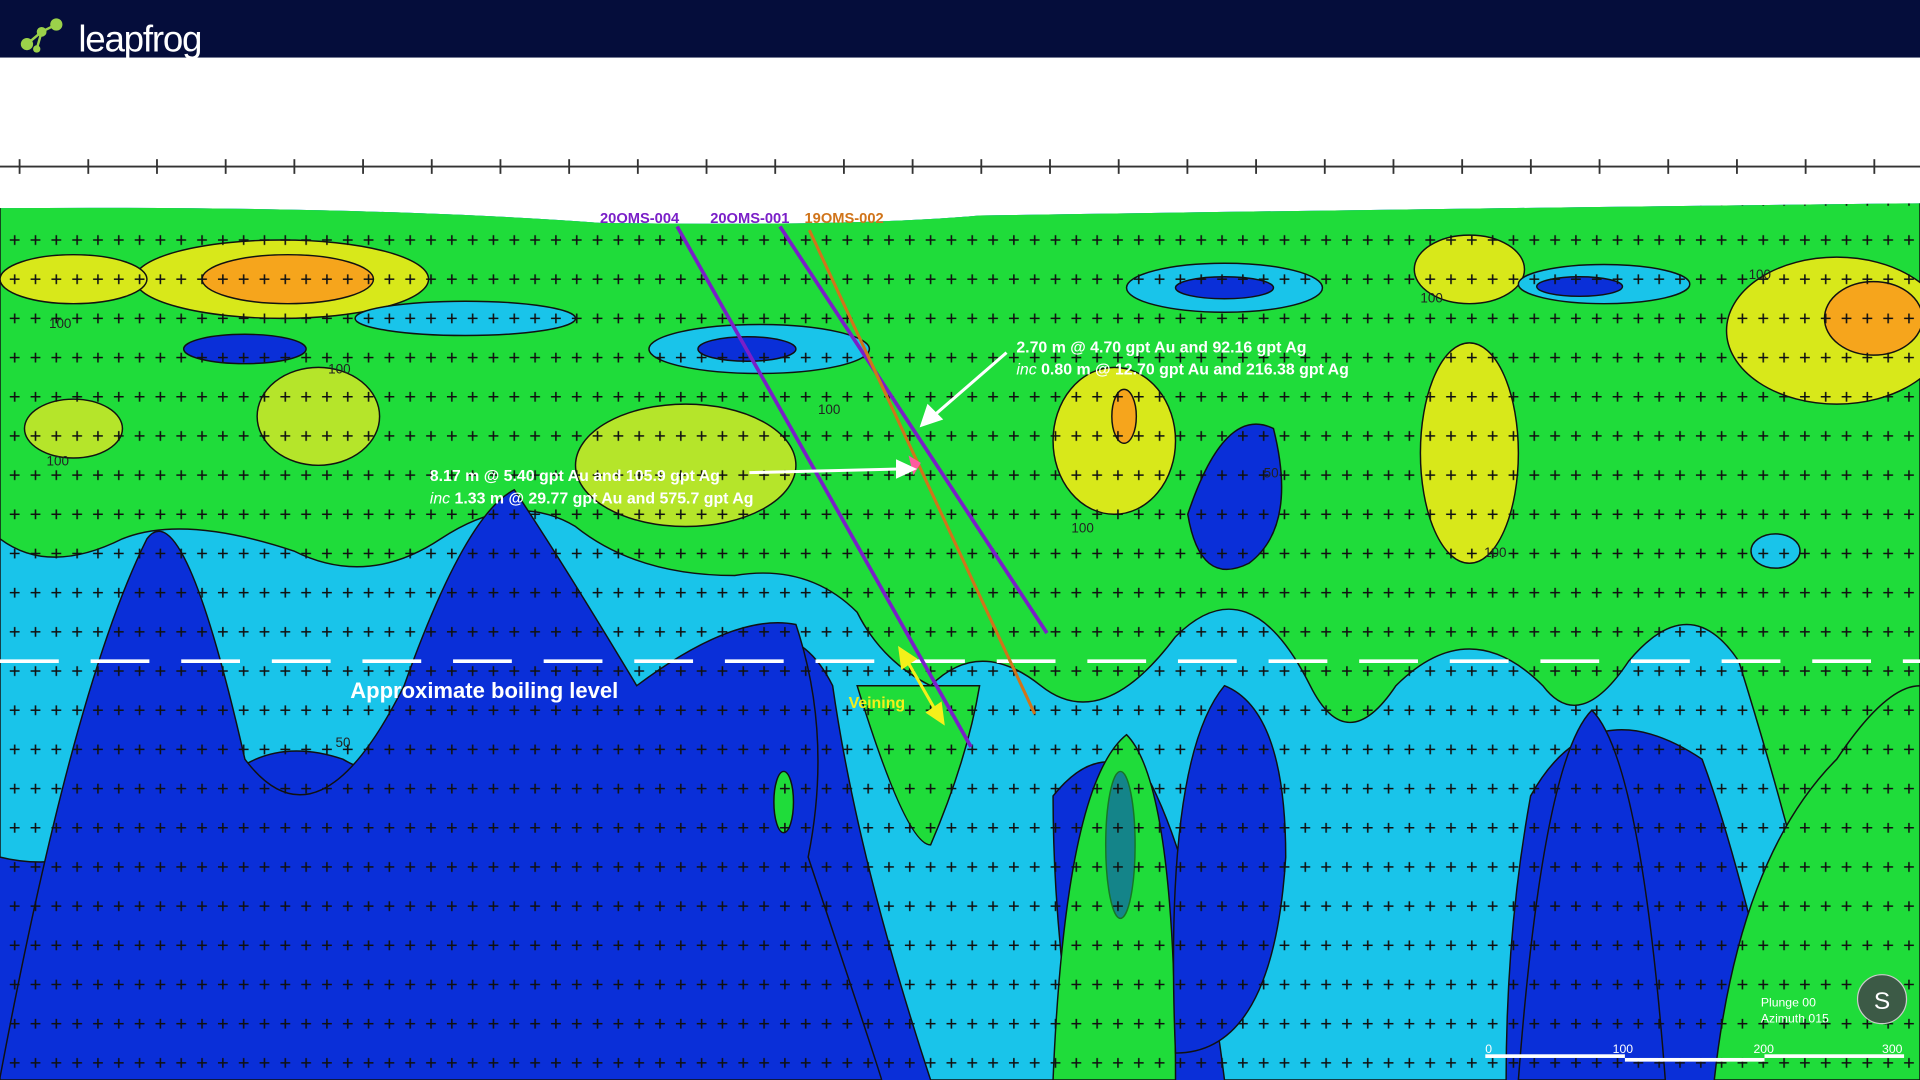 The height and width of the screenshot is (1080, 1920). Describe the element at coordinates (843, 219) in the screenshot. I see `drillhole-label: 19OMS-002` at that location.